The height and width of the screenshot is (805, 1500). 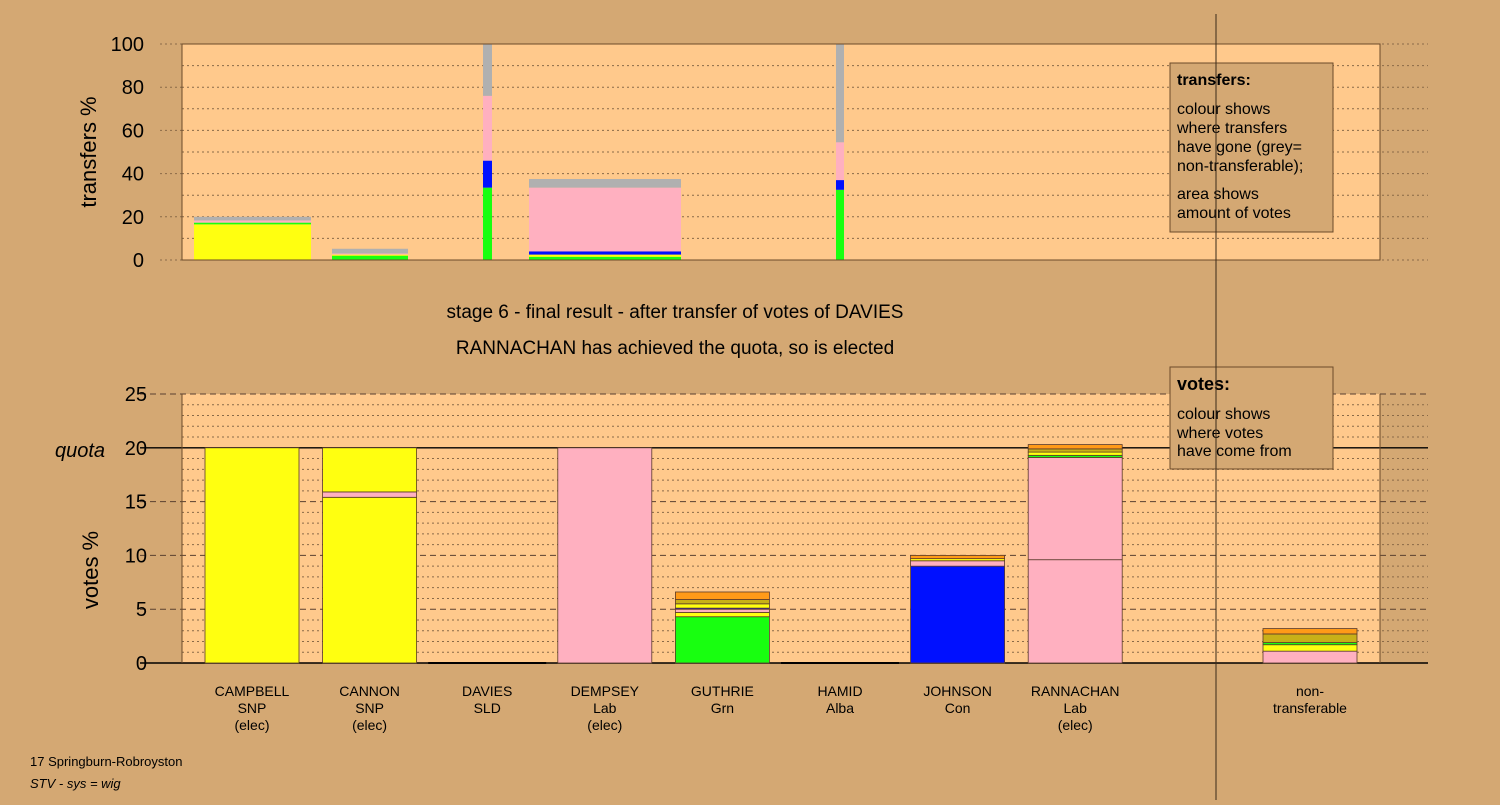 I want to click on transfers-legend-line: colour shows, so click(x=1223, y=109).